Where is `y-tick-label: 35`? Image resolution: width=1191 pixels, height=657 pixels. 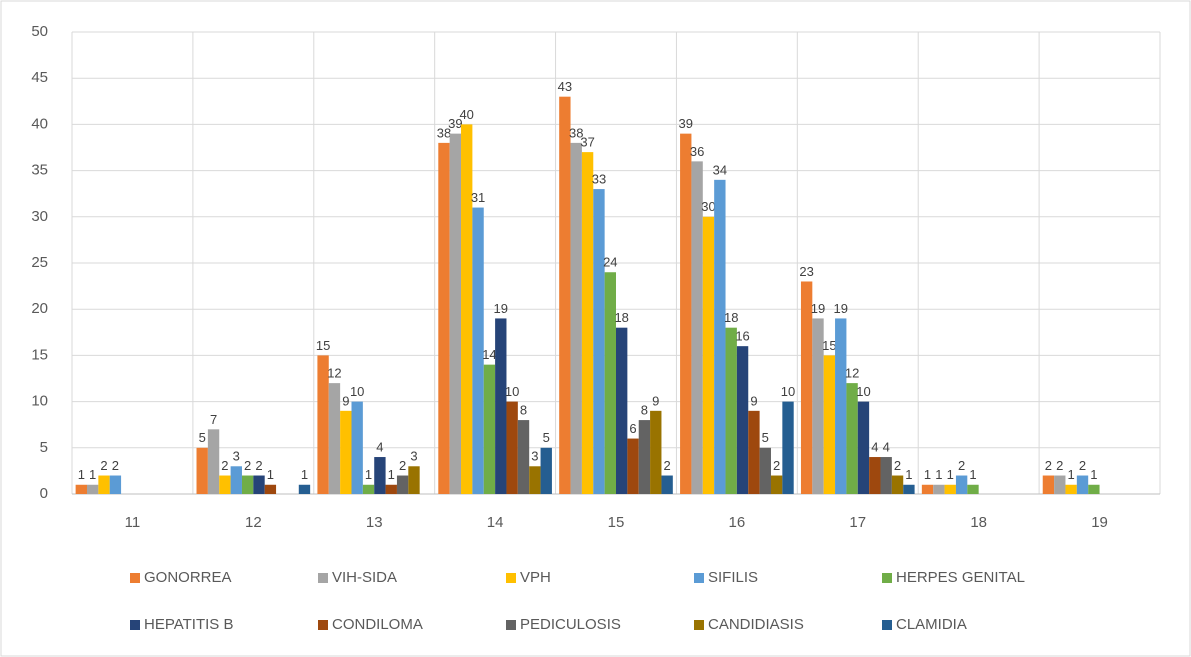
y-tick-label: 35 is located at coordinates (39, 170).